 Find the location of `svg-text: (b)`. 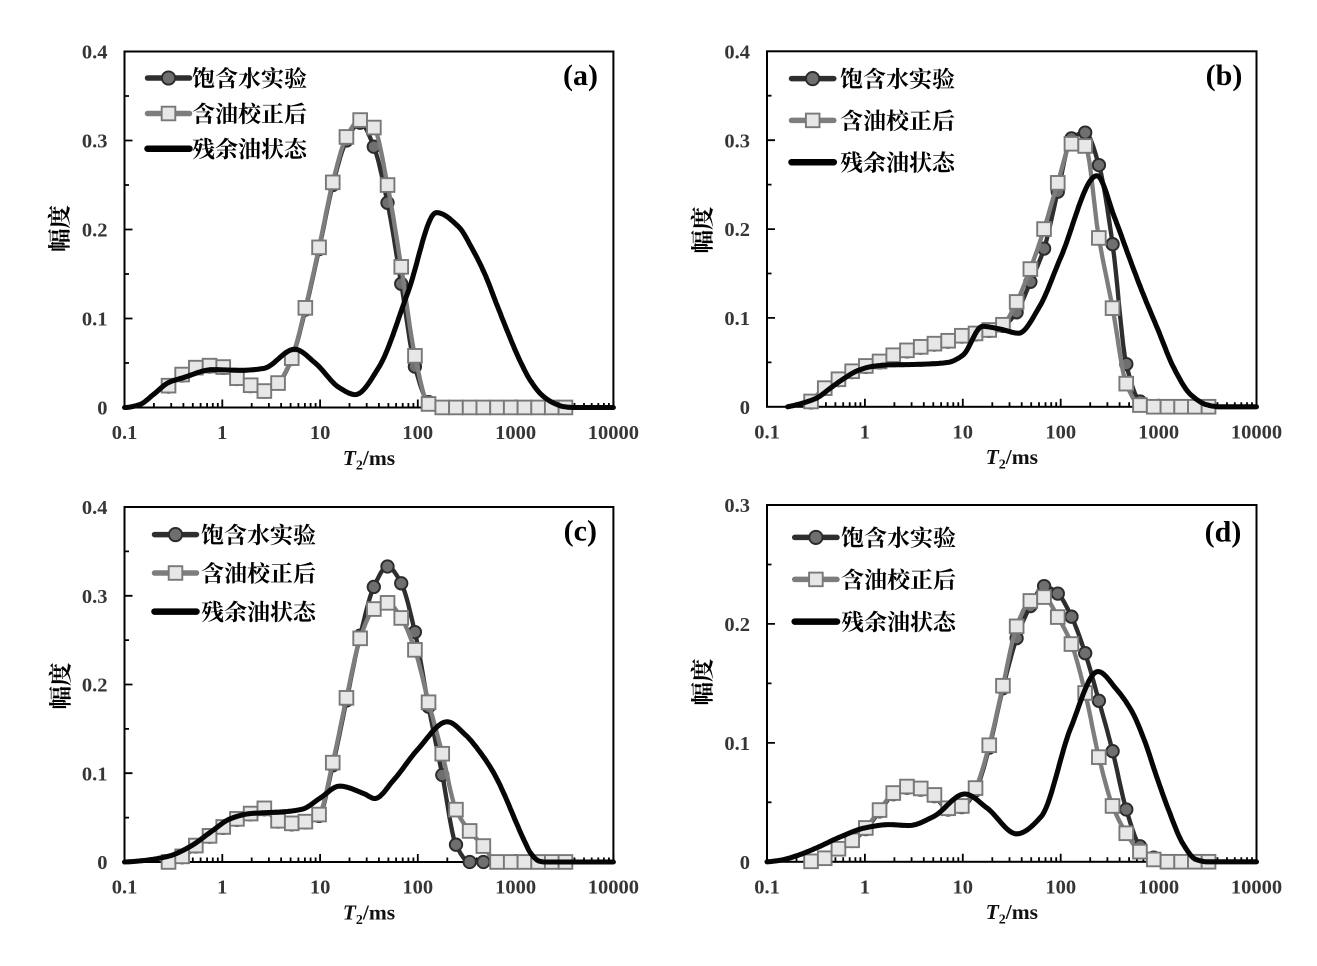

svg-text: (b) is located at coordinates (1224, 75).